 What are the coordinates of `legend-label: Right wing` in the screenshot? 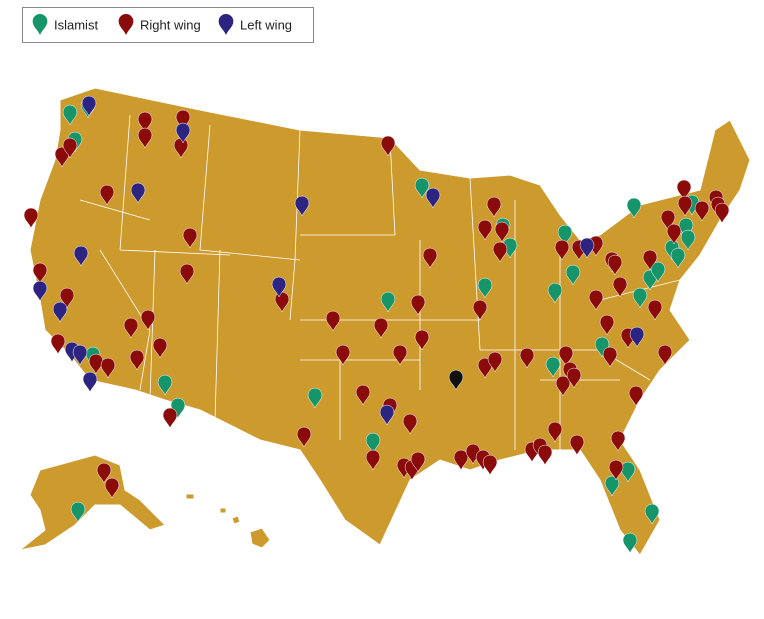 It's located at (170, 24).